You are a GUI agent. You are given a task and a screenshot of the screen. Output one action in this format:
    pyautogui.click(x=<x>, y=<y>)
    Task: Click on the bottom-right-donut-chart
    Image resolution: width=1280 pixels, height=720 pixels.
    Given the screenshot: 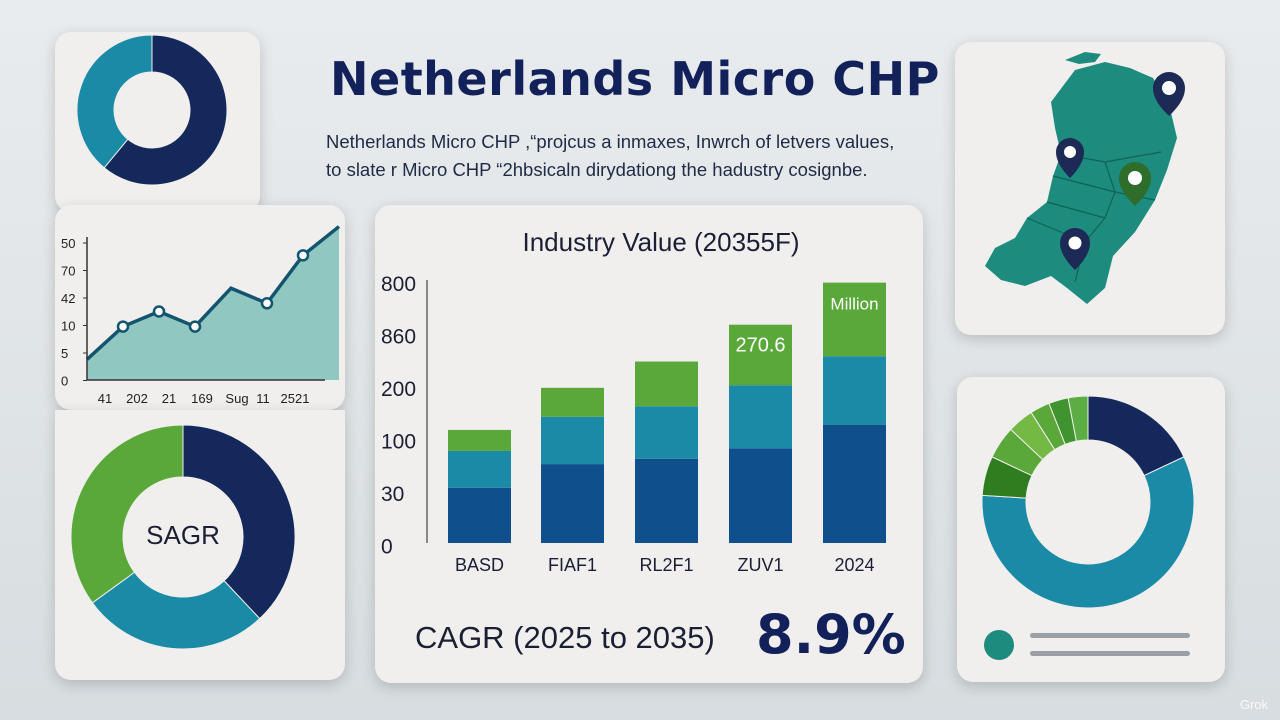 What is the action you would take?
    pyautogui.click(x=1088, y=527)
    